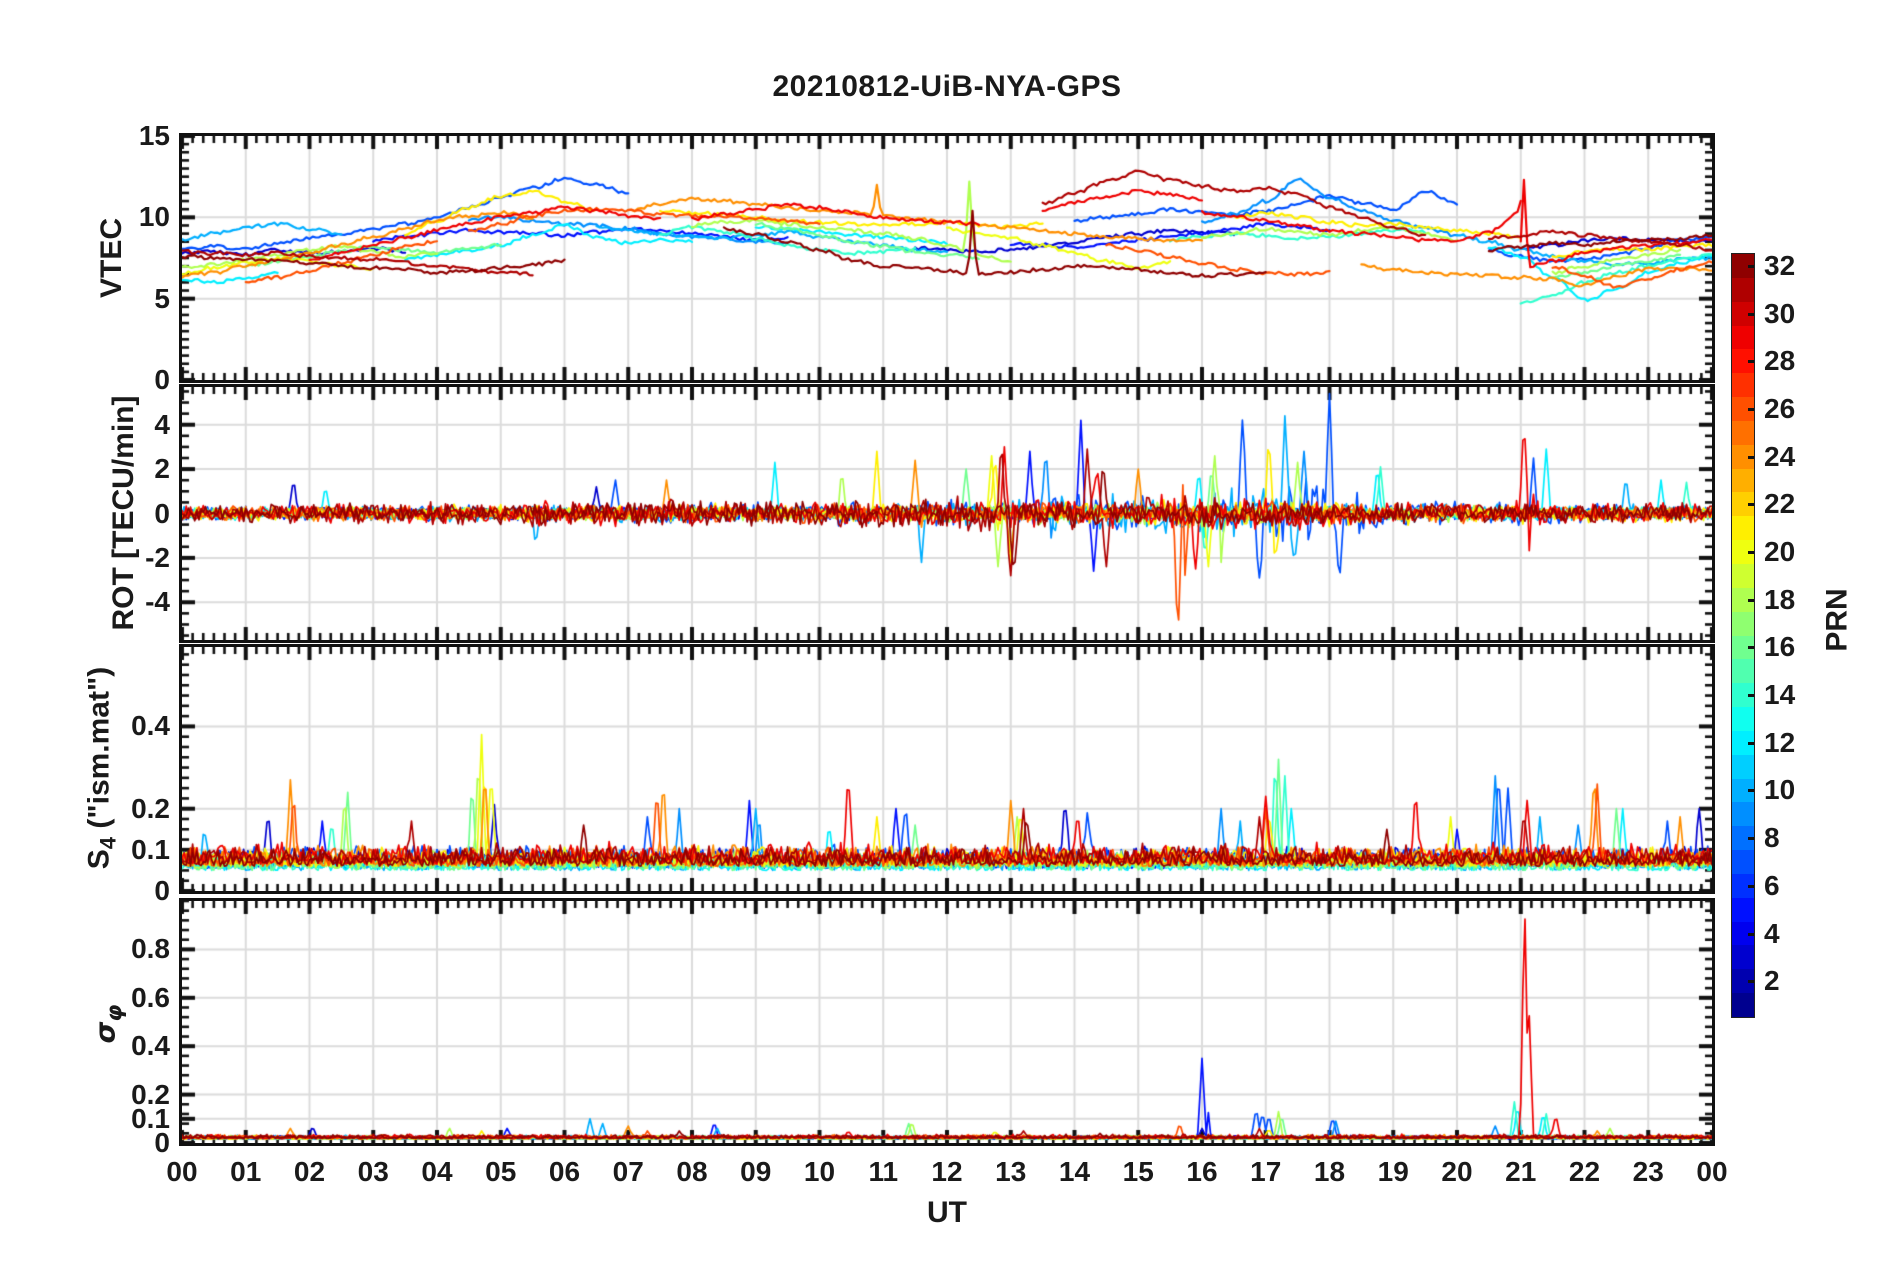 This screenshot has width=1902, height=1272. Describe the element at coordinates (1780, 647) in the screenshot. I see `colorbar-tick-label: 16` at that location.